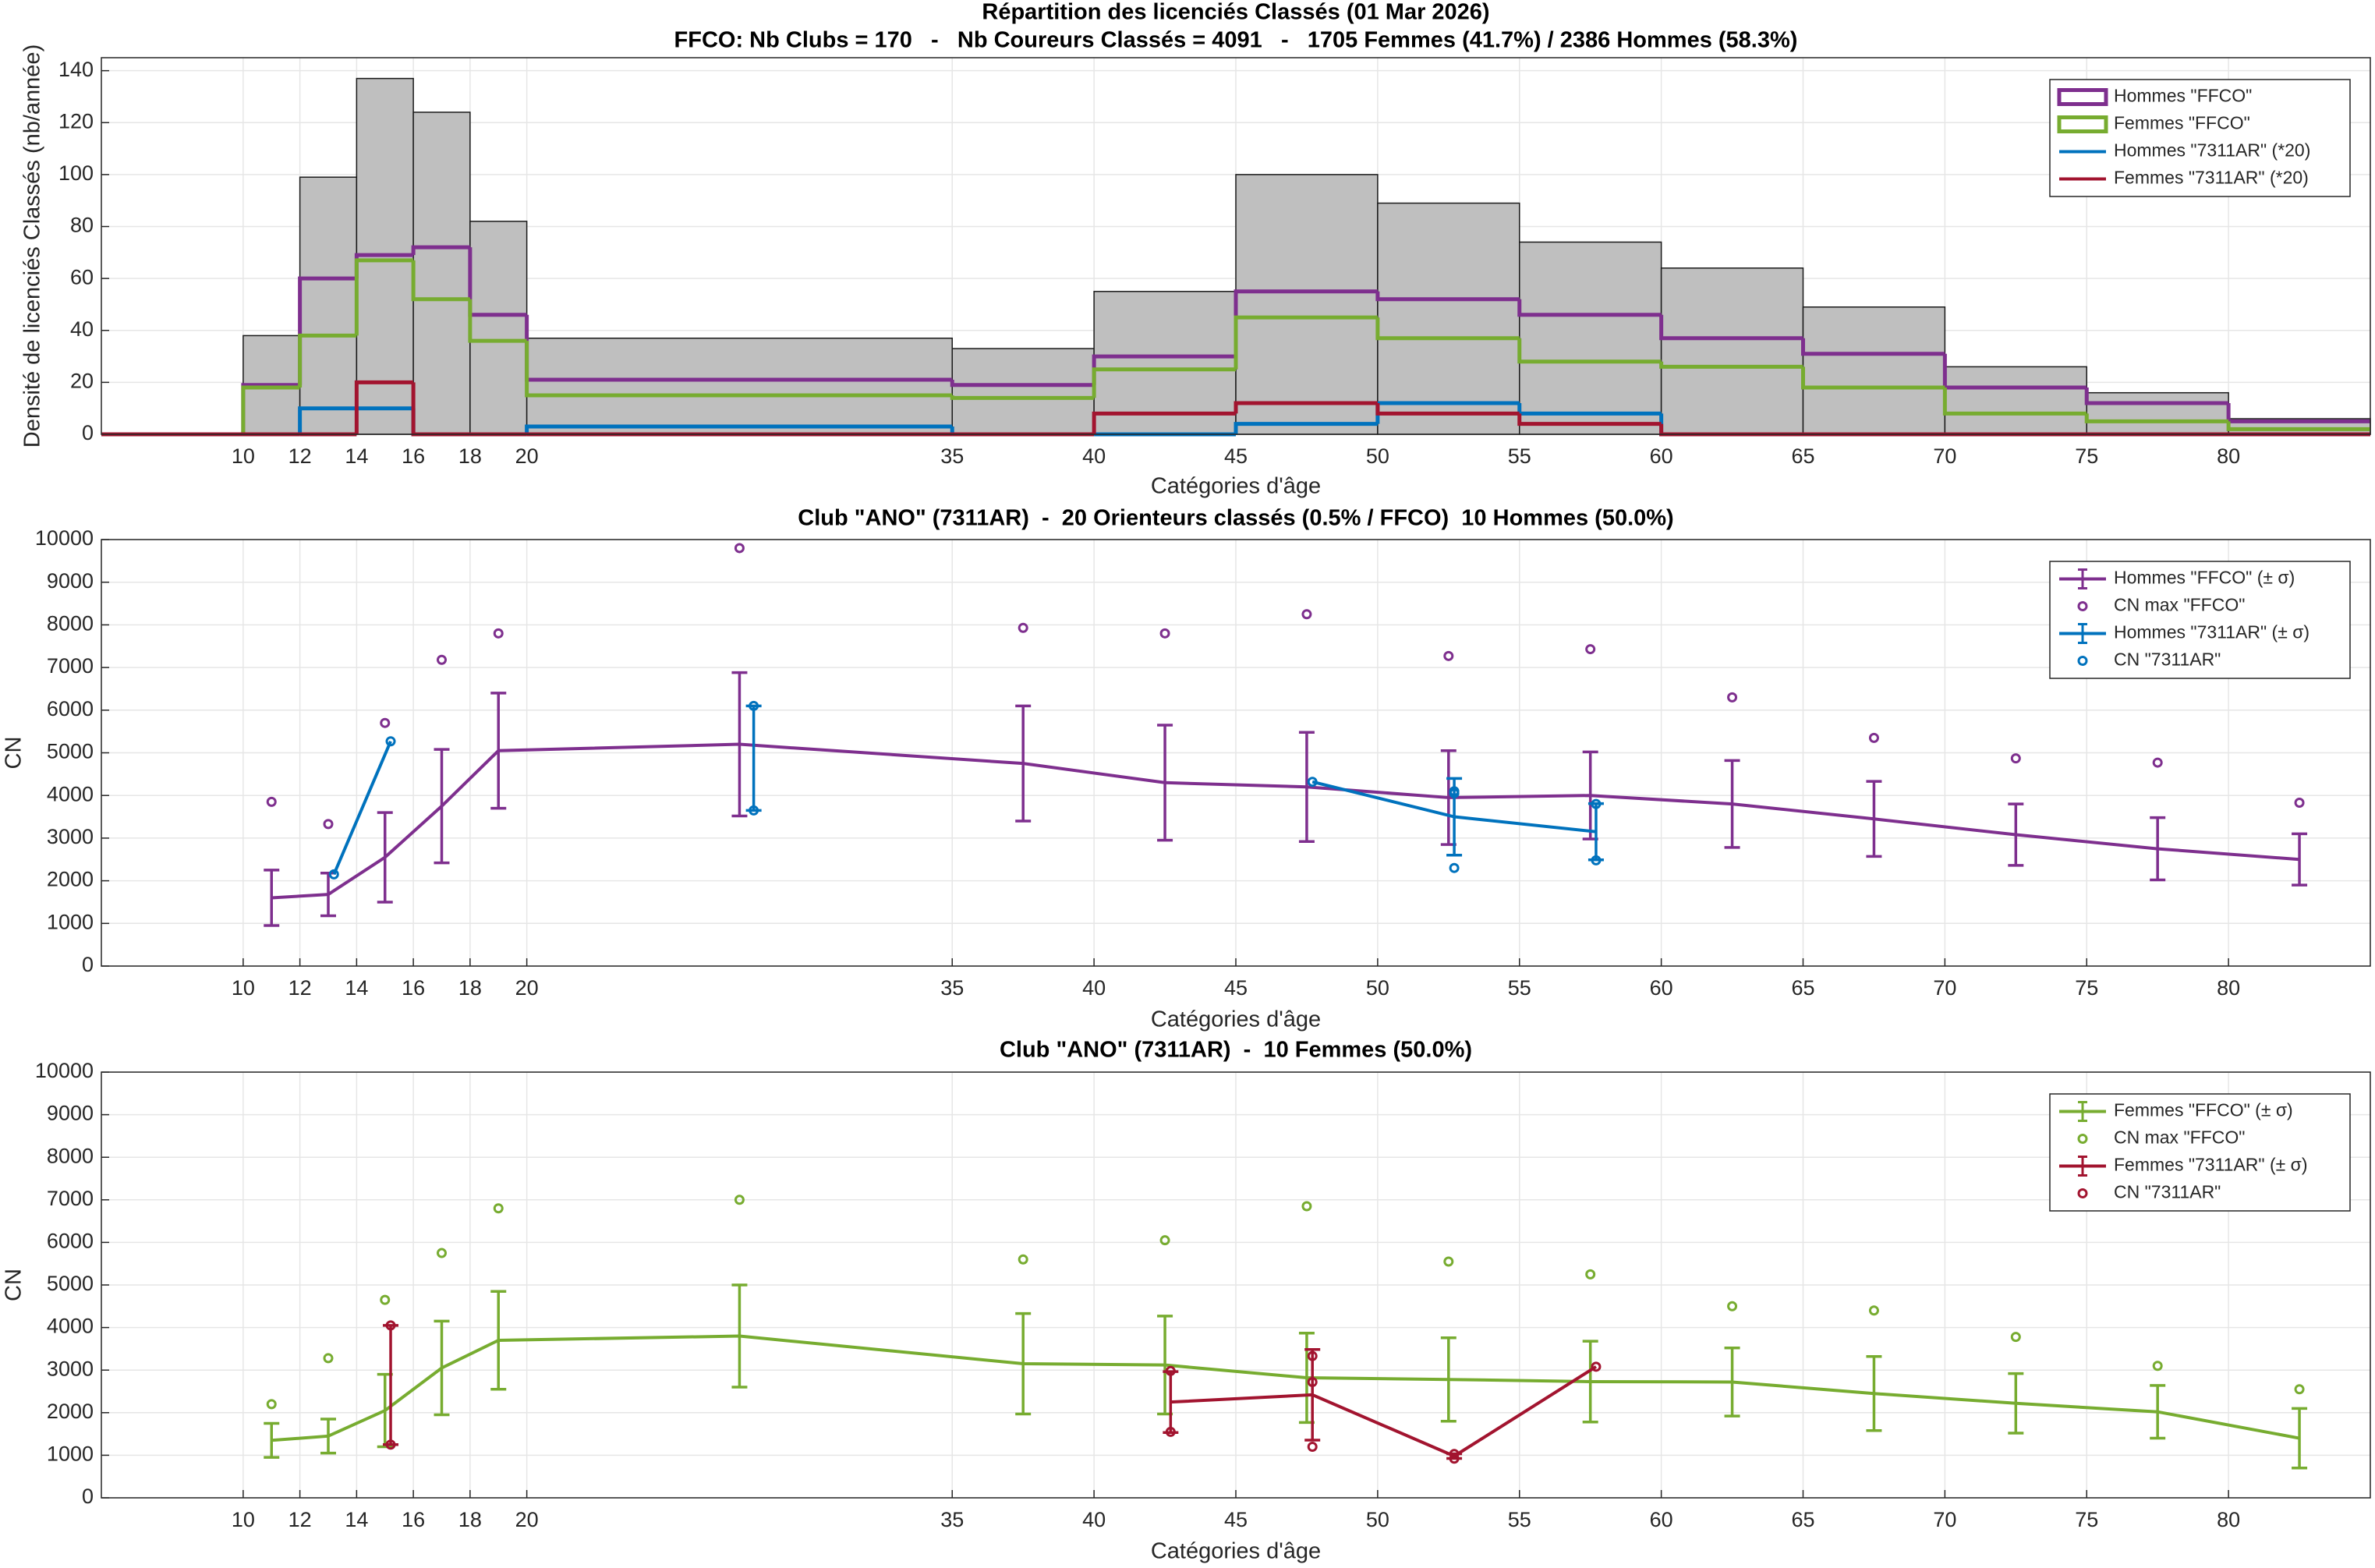  What do you see at coordinates (1236, 1050) in the screenshot?
I see `chart-title: Club "ANO" (7311AR) - 10 Femmes (50.0%)` at bounding box center [1236, 1050].